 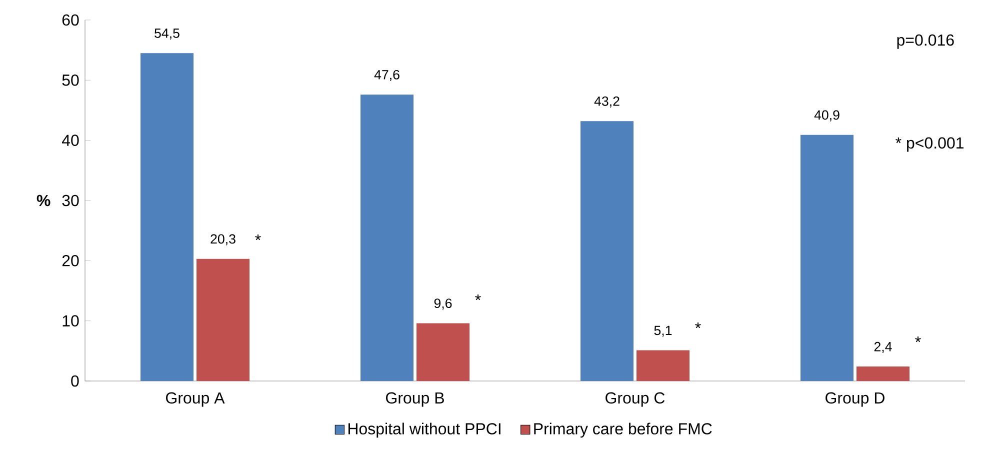 I want to click on y-tick-label: 60, so click(x=70, y=20).